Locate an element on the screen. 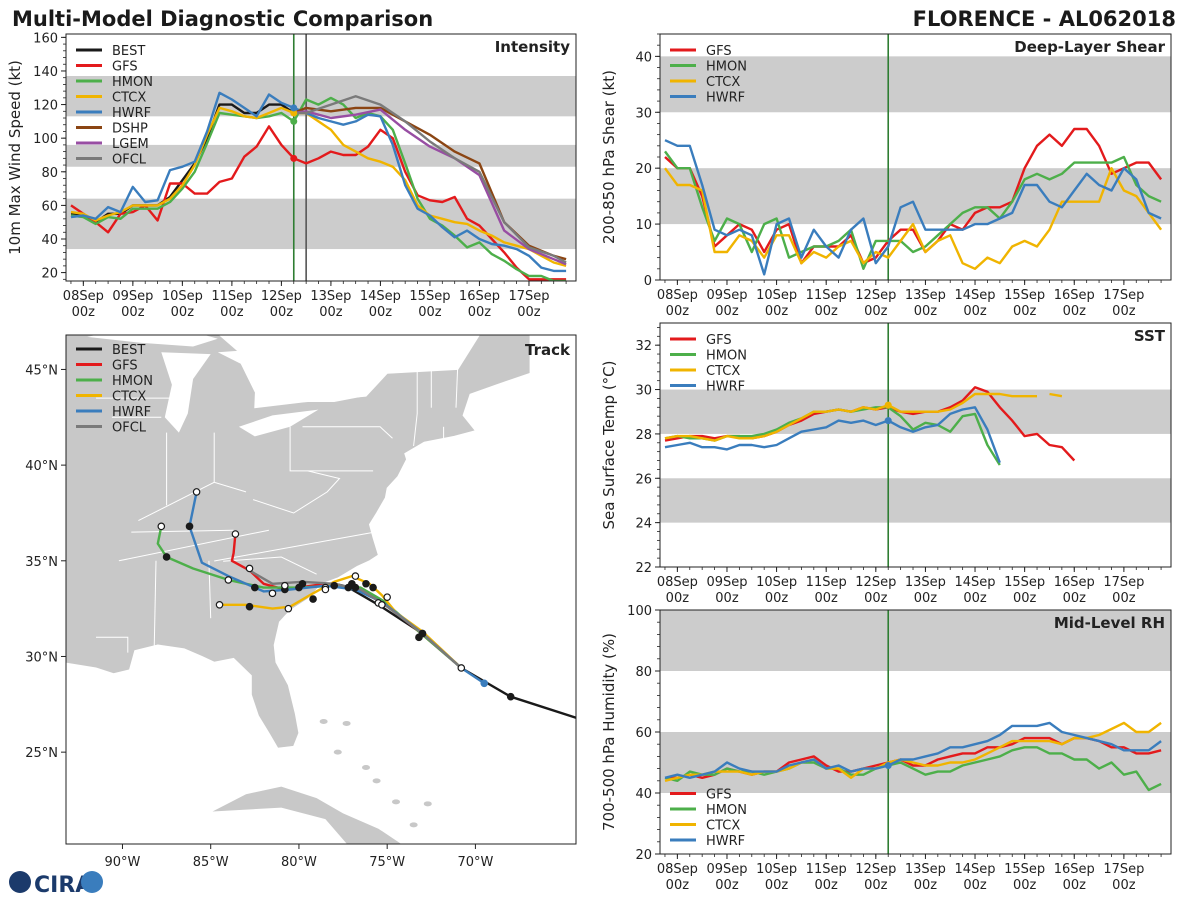 The width and height of the screenshot is (1200, 900). legend-label-best: BEST is located at coordinates (128, 350).